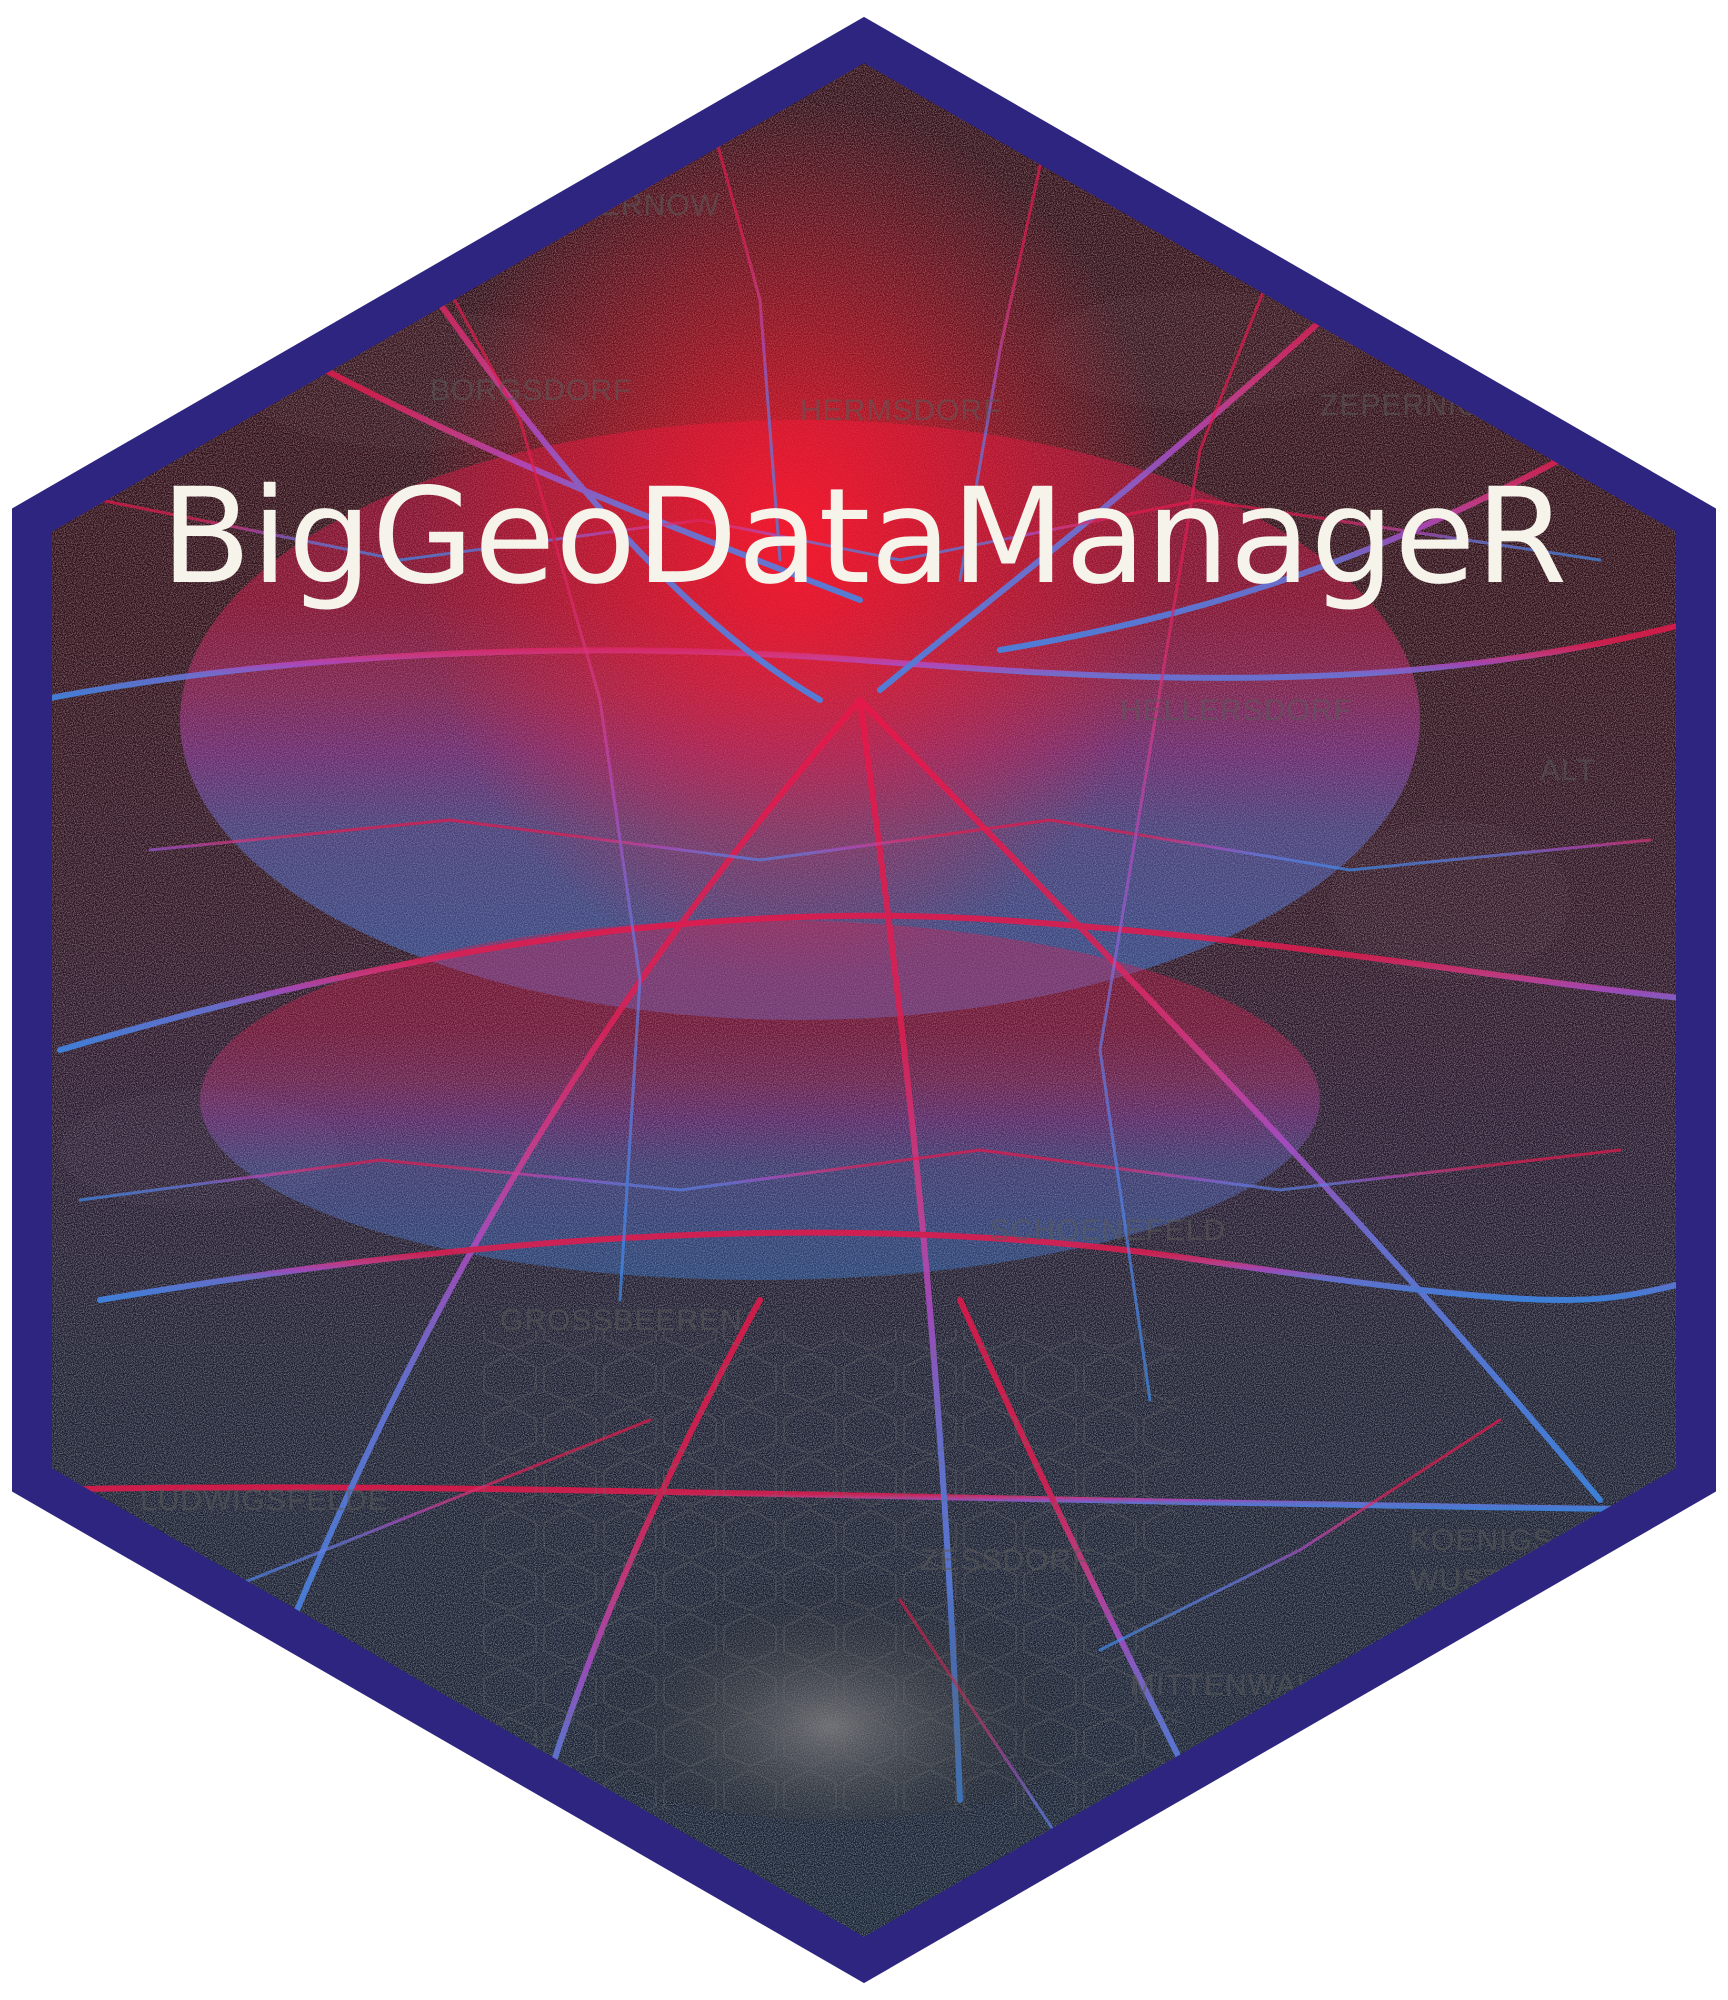 The height and width of the screenshot is (2000, 1728). Describe the element at coordinates (1236, 710) in the screenshot. I see `place-label: HELLERSDORF` at that location.